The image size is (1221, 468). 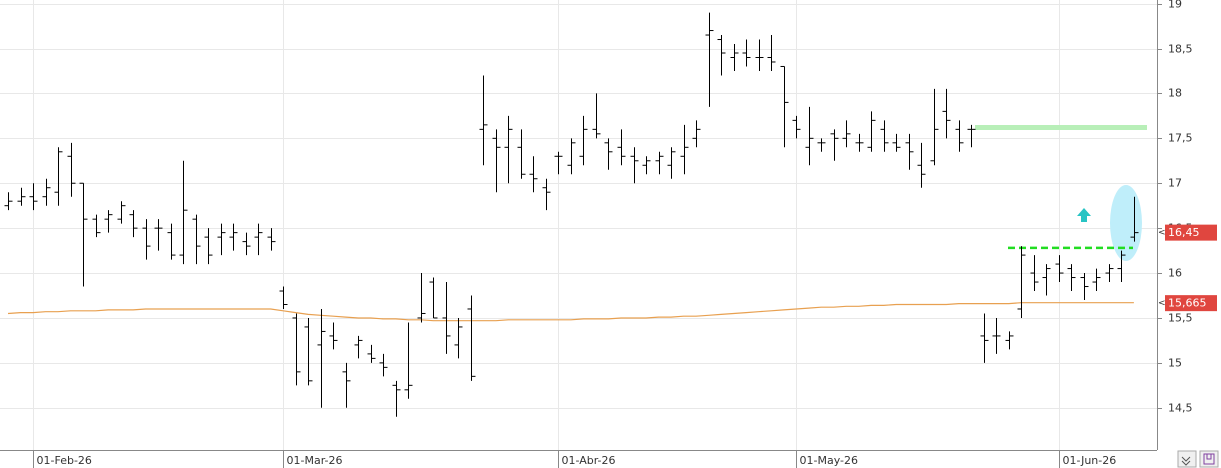 I want to click on y-tick-label: 16, so click(x=1175, y=273).